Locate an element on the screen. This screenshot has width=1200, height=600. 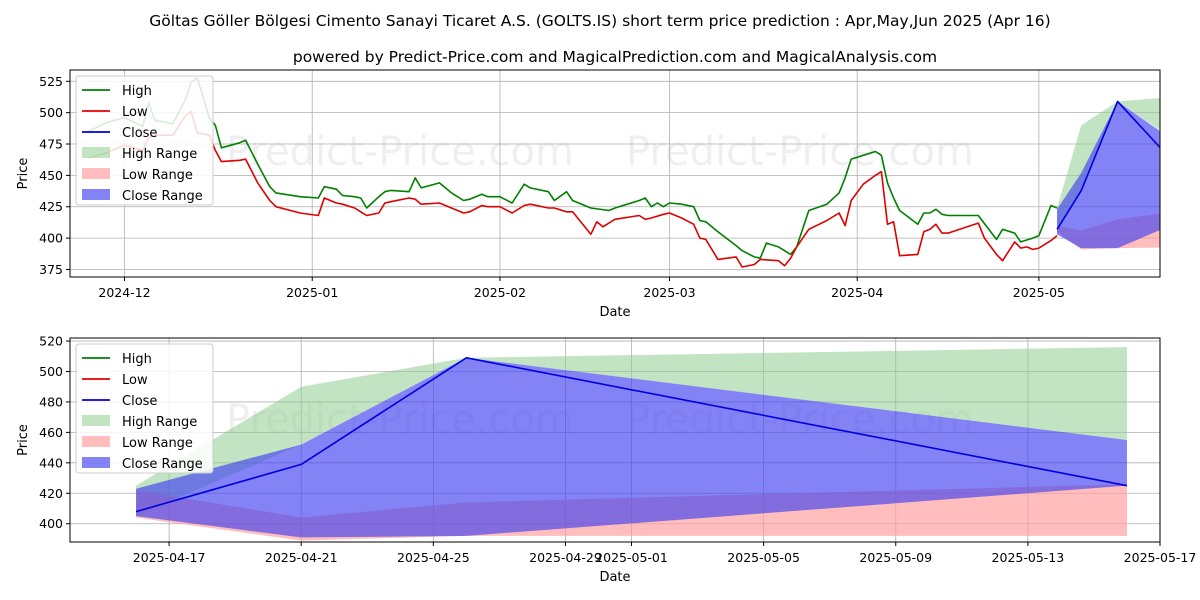
x-tick-label: 2025-05-13 is located at coordinates (1028, 557).